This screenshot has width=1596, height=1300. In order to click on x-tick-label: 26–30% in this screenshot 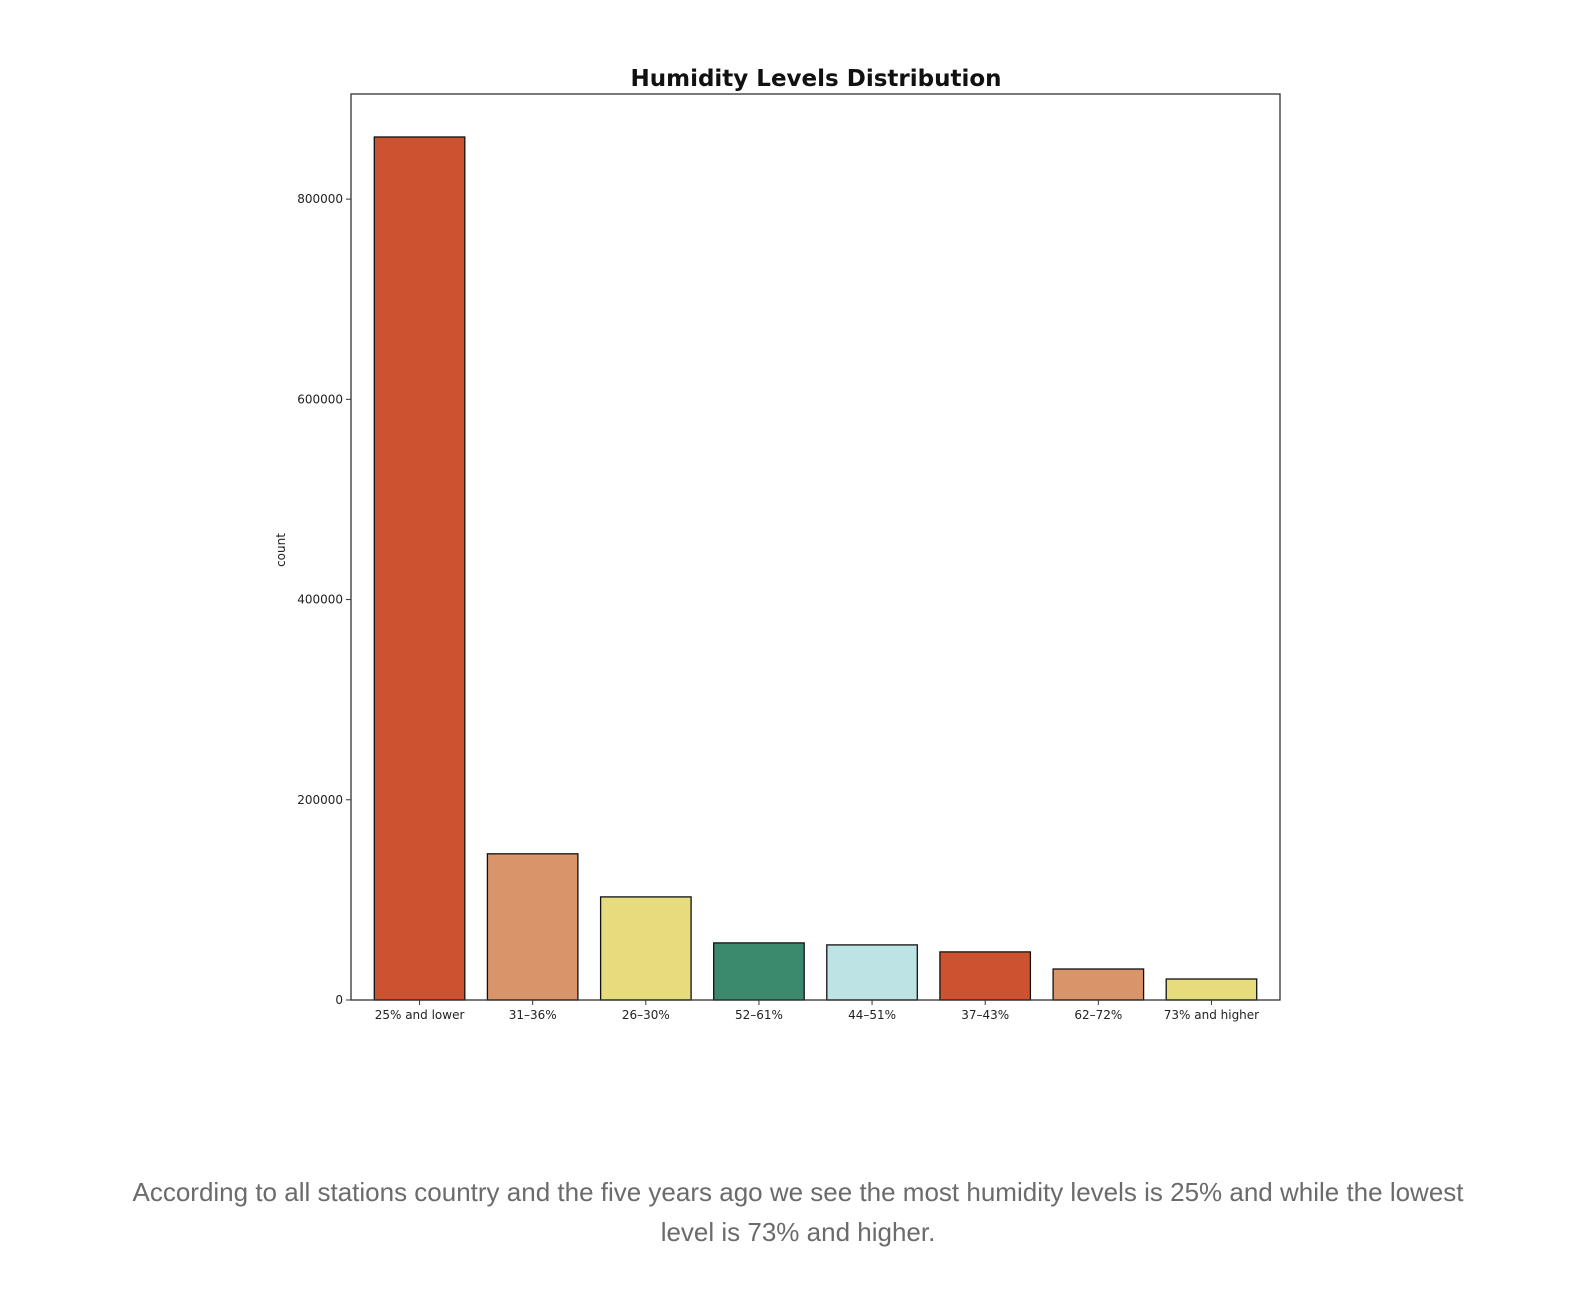, I will do `click(646, 1015)`.